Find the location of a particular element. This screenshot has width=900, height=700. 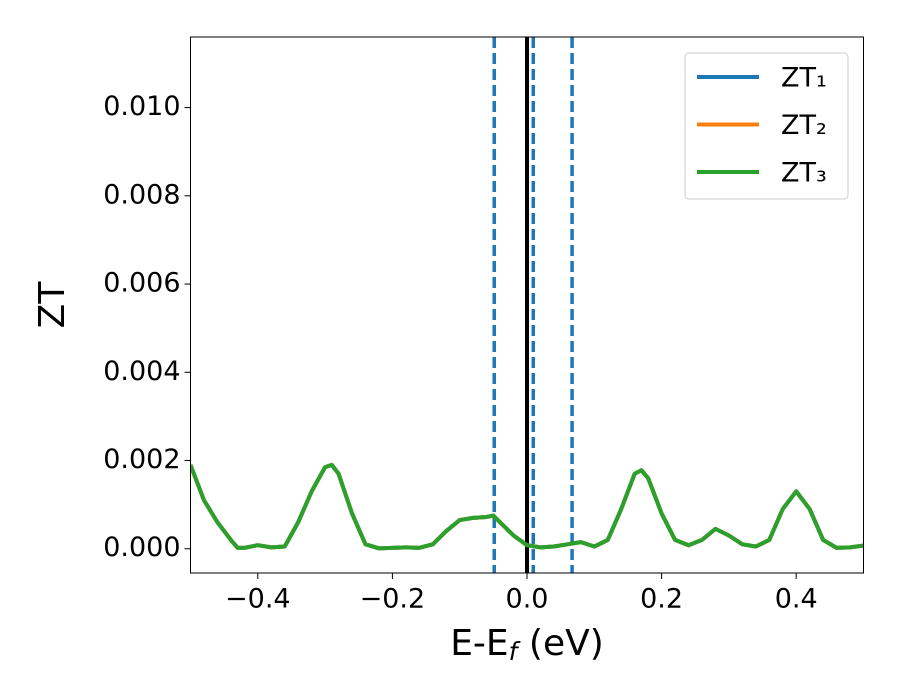

y-tick-label: 0.004 is located at coordinates (141, 371).